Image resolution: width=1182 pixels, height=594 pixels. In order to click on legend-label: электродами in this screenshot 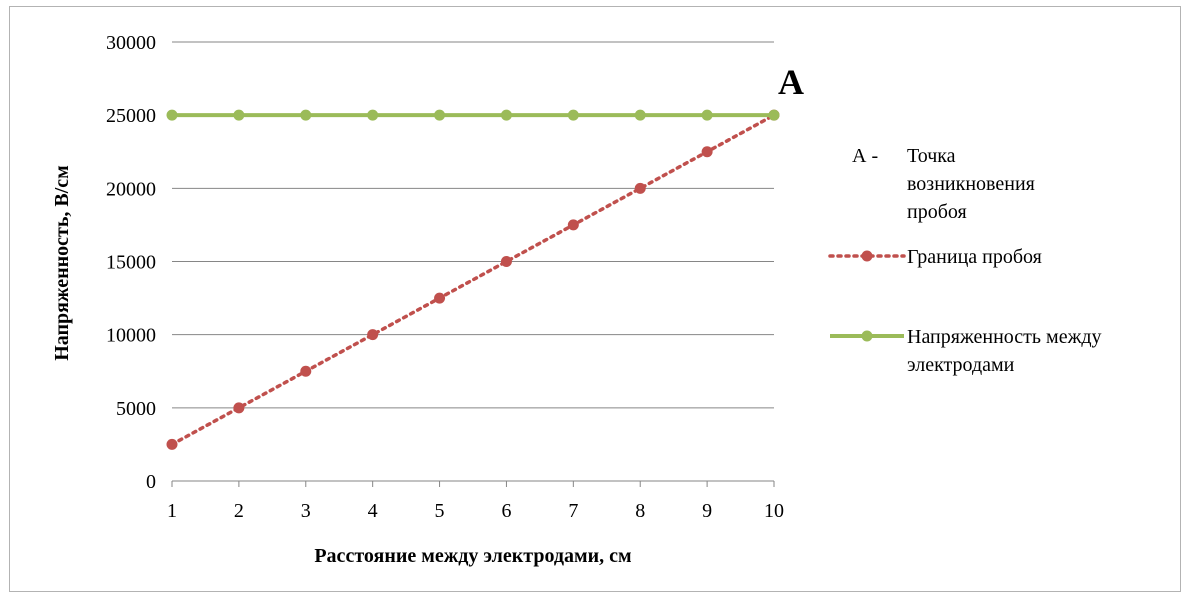, I will do `click(961, 365)`.